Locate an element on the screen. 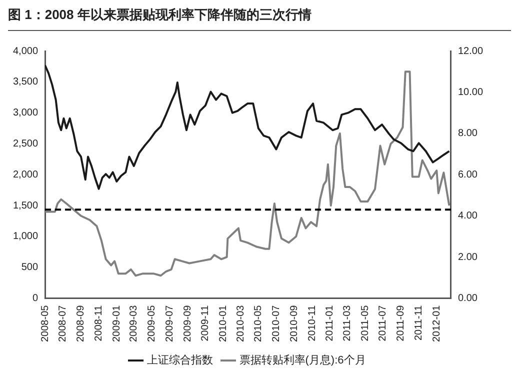  x-tick-label: 2009-05 is located at coordinates (152, 323).